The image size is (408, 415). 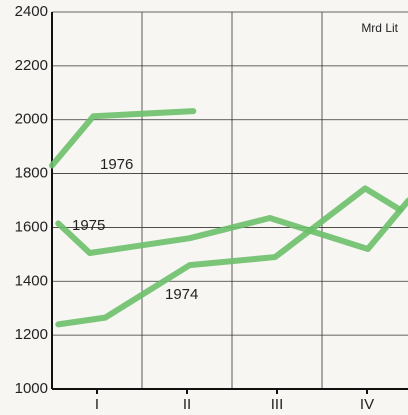 I want to click on y-tick-label: 2400, so click(x=31, y=11).